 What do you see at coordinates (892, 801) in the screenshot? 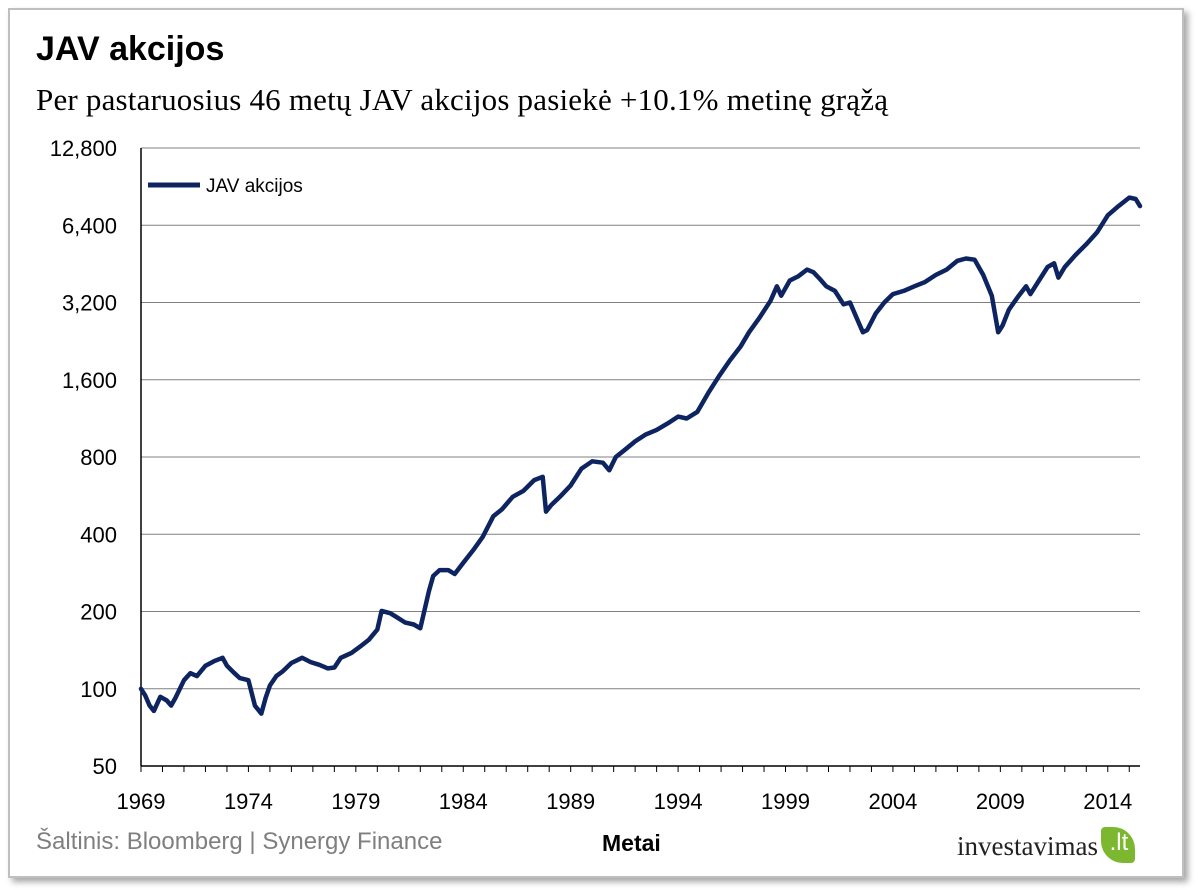
I see `x-tick-label: 2004` at bounding box center [892, 801].